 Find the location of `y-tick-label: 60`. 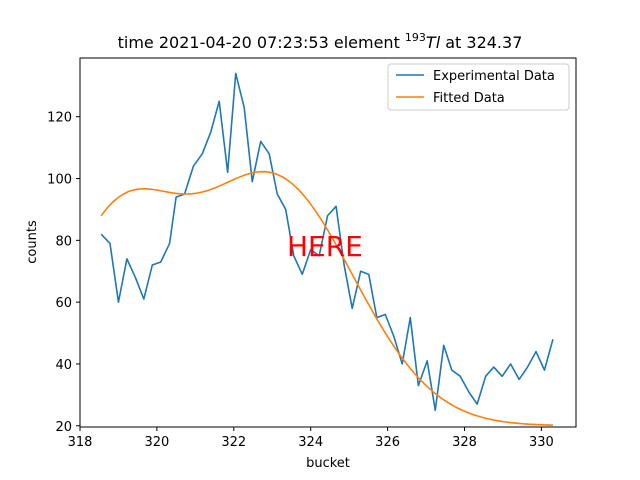

y-tick-label: 60 is located at coordinates (63, 303).